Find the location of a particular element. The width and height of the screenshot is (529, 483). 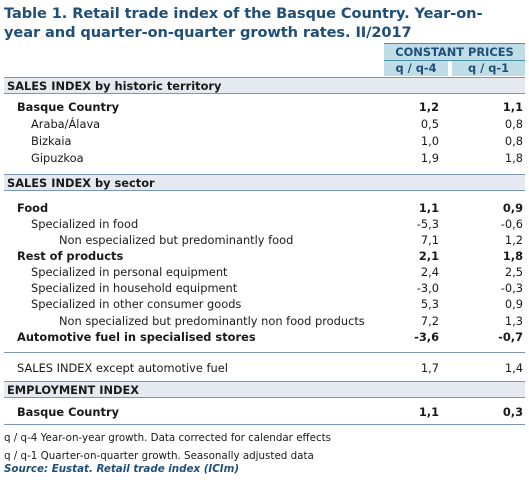

row-value-yoy: 7,2 is located at coordinates (429, 321).